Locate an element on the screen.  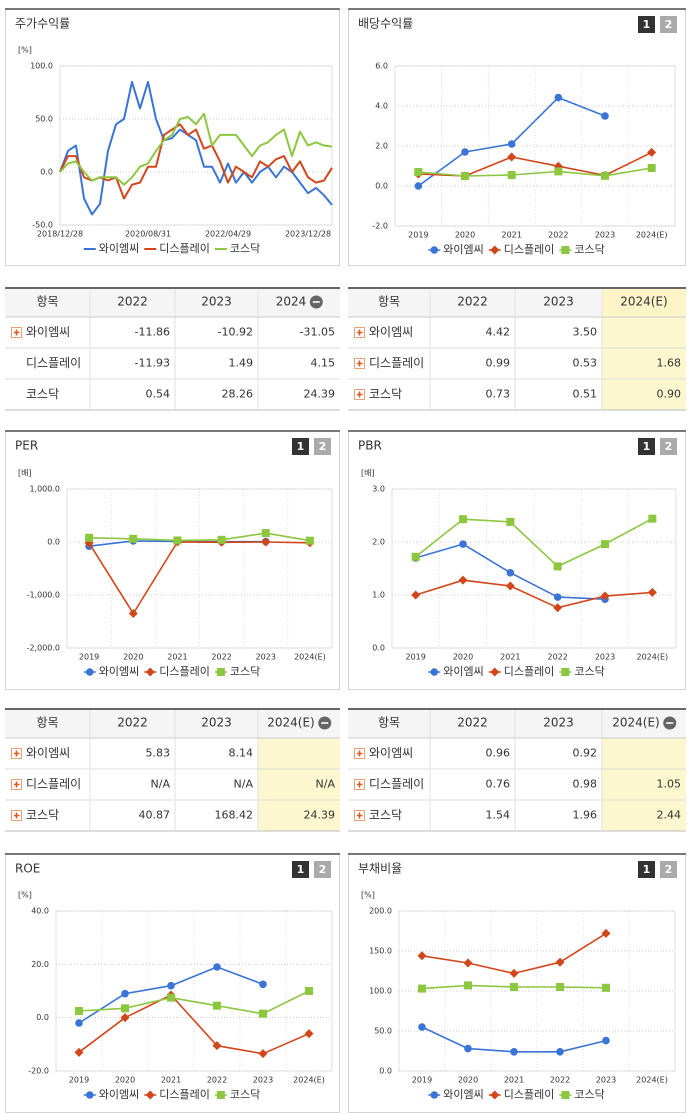
x-tick-label: 2021 is located at coordinates (510, 657).